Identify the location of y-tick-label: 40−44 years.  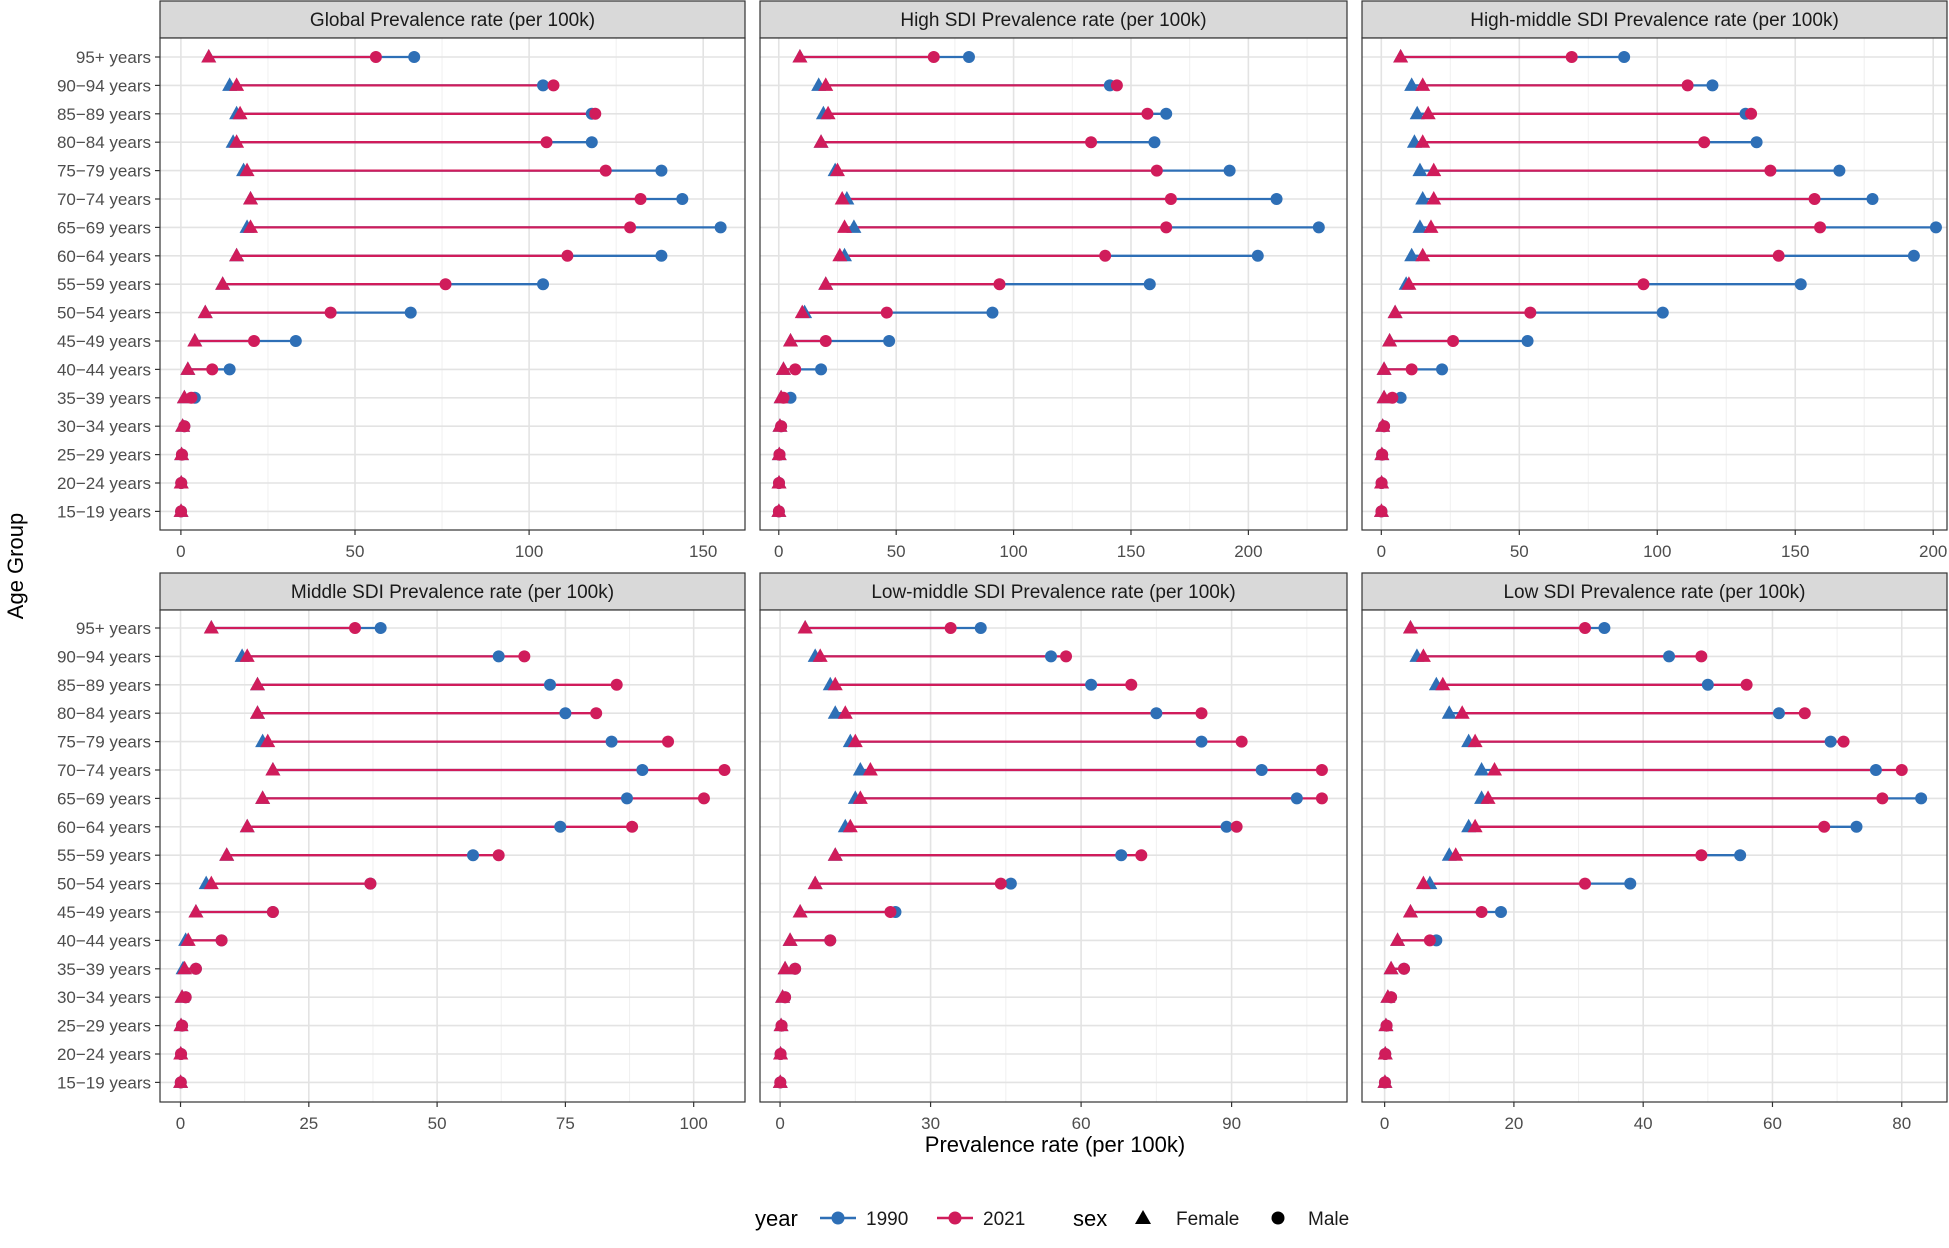
(104, 940).